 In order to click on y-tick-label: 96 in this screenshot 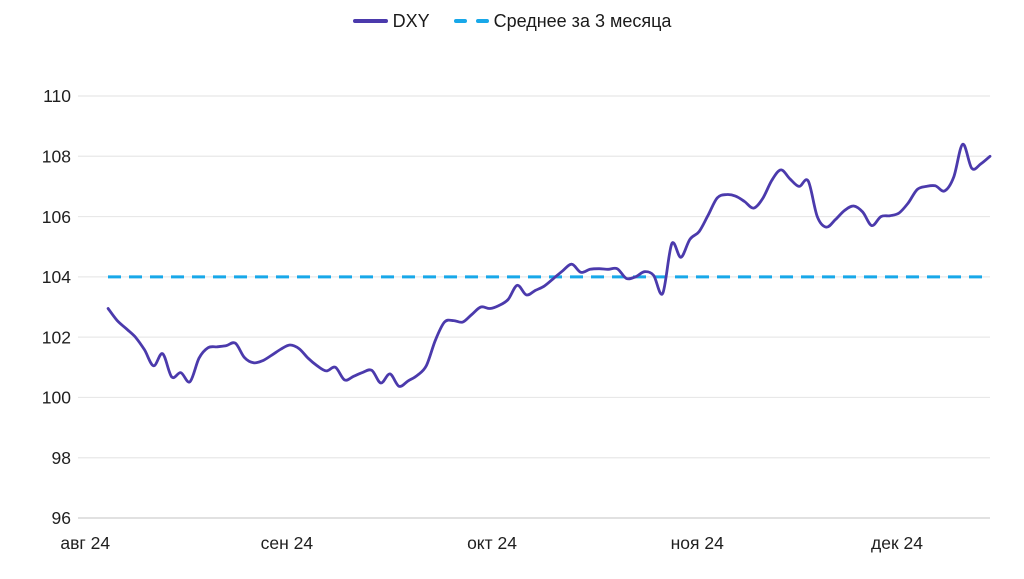, I will do `click(61, 518)`.